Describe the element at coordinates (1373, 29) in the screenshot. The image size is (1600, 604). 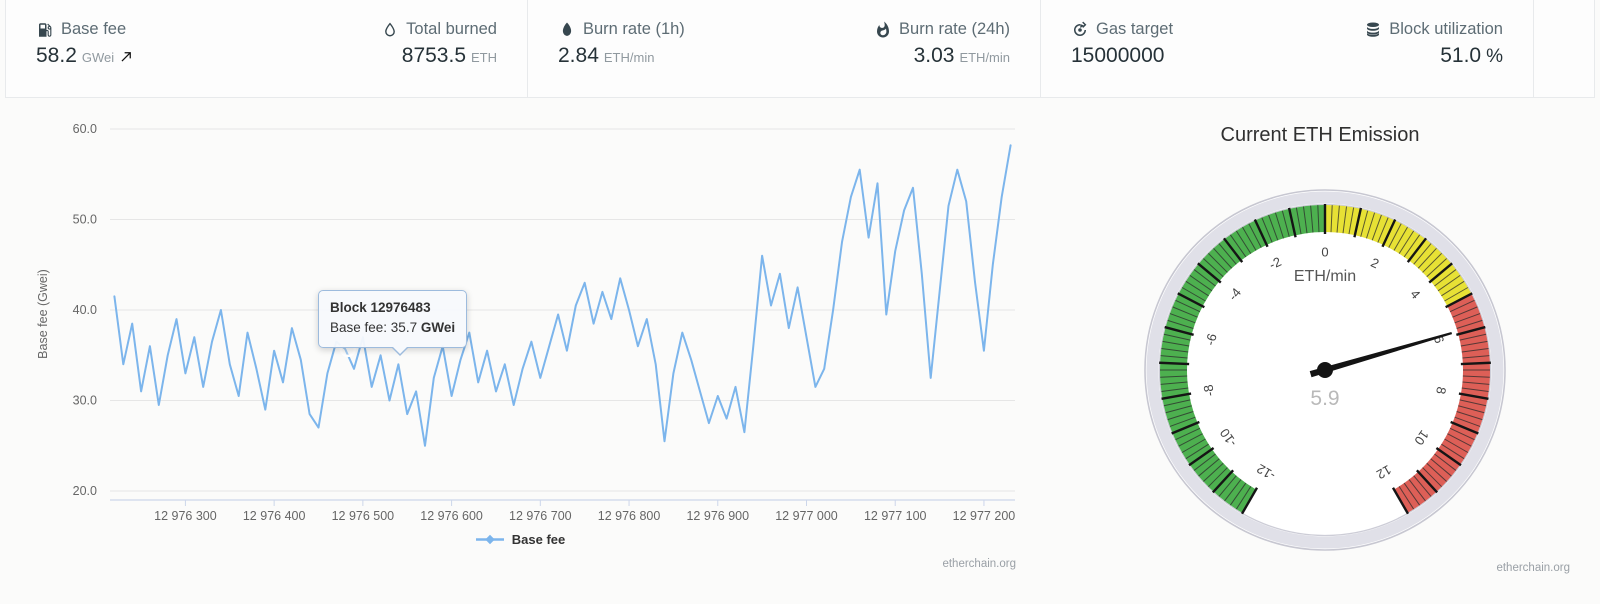
I see `database-icon` at that location.